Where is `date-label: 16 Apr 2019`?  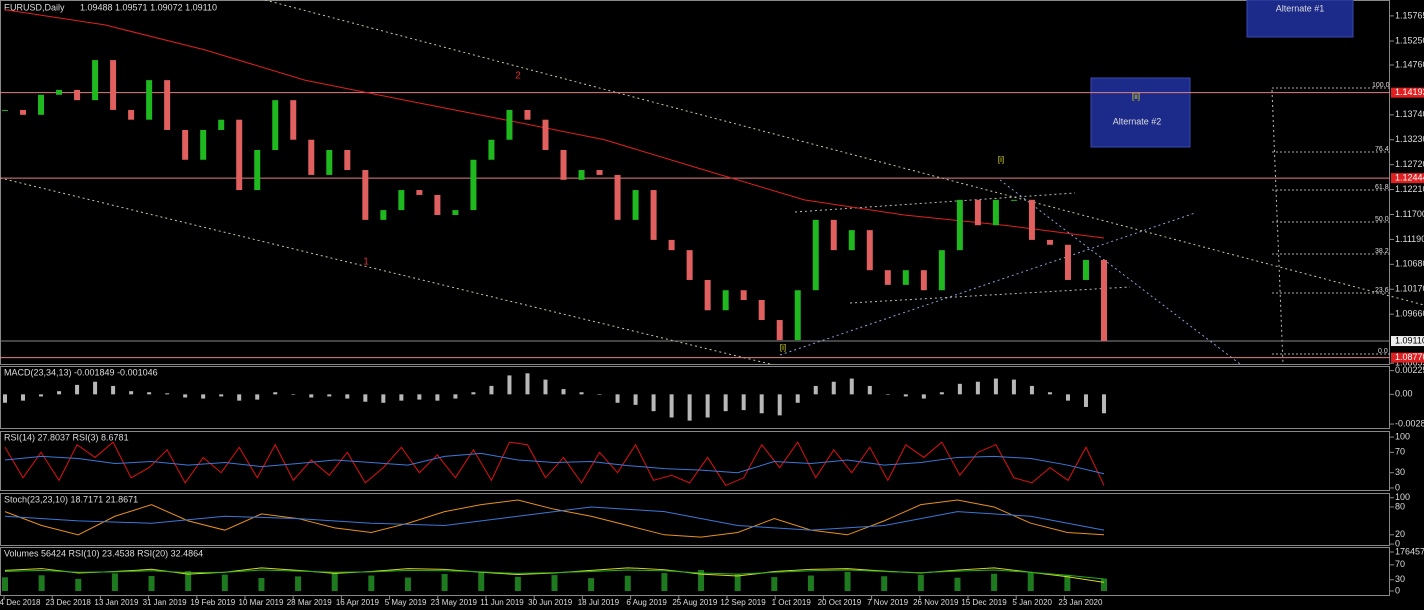 date-label: 16 Apr 2019 is located at coordinates (358, 602).